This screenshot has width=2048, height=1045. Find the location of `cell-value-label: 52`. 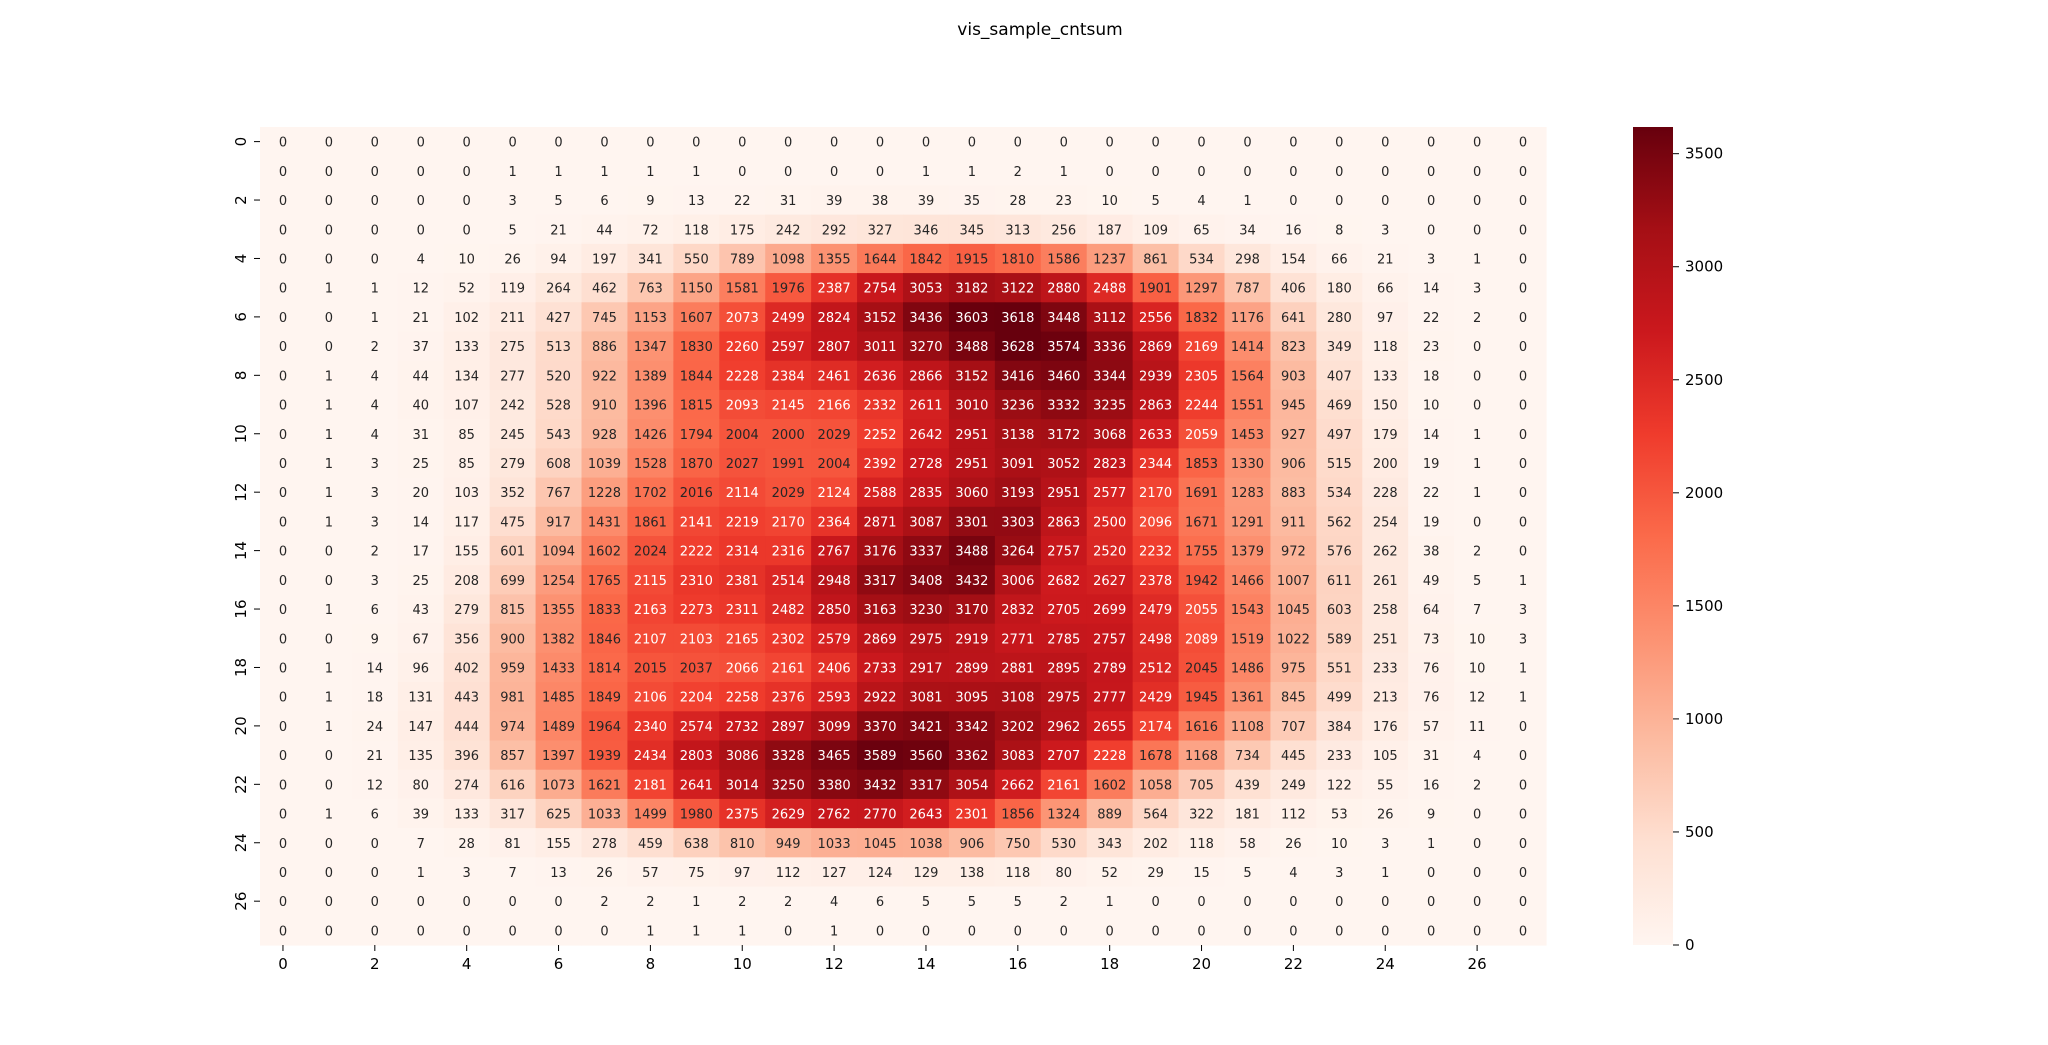

cell-value-label: 52 is located at coordinates (466, 289).